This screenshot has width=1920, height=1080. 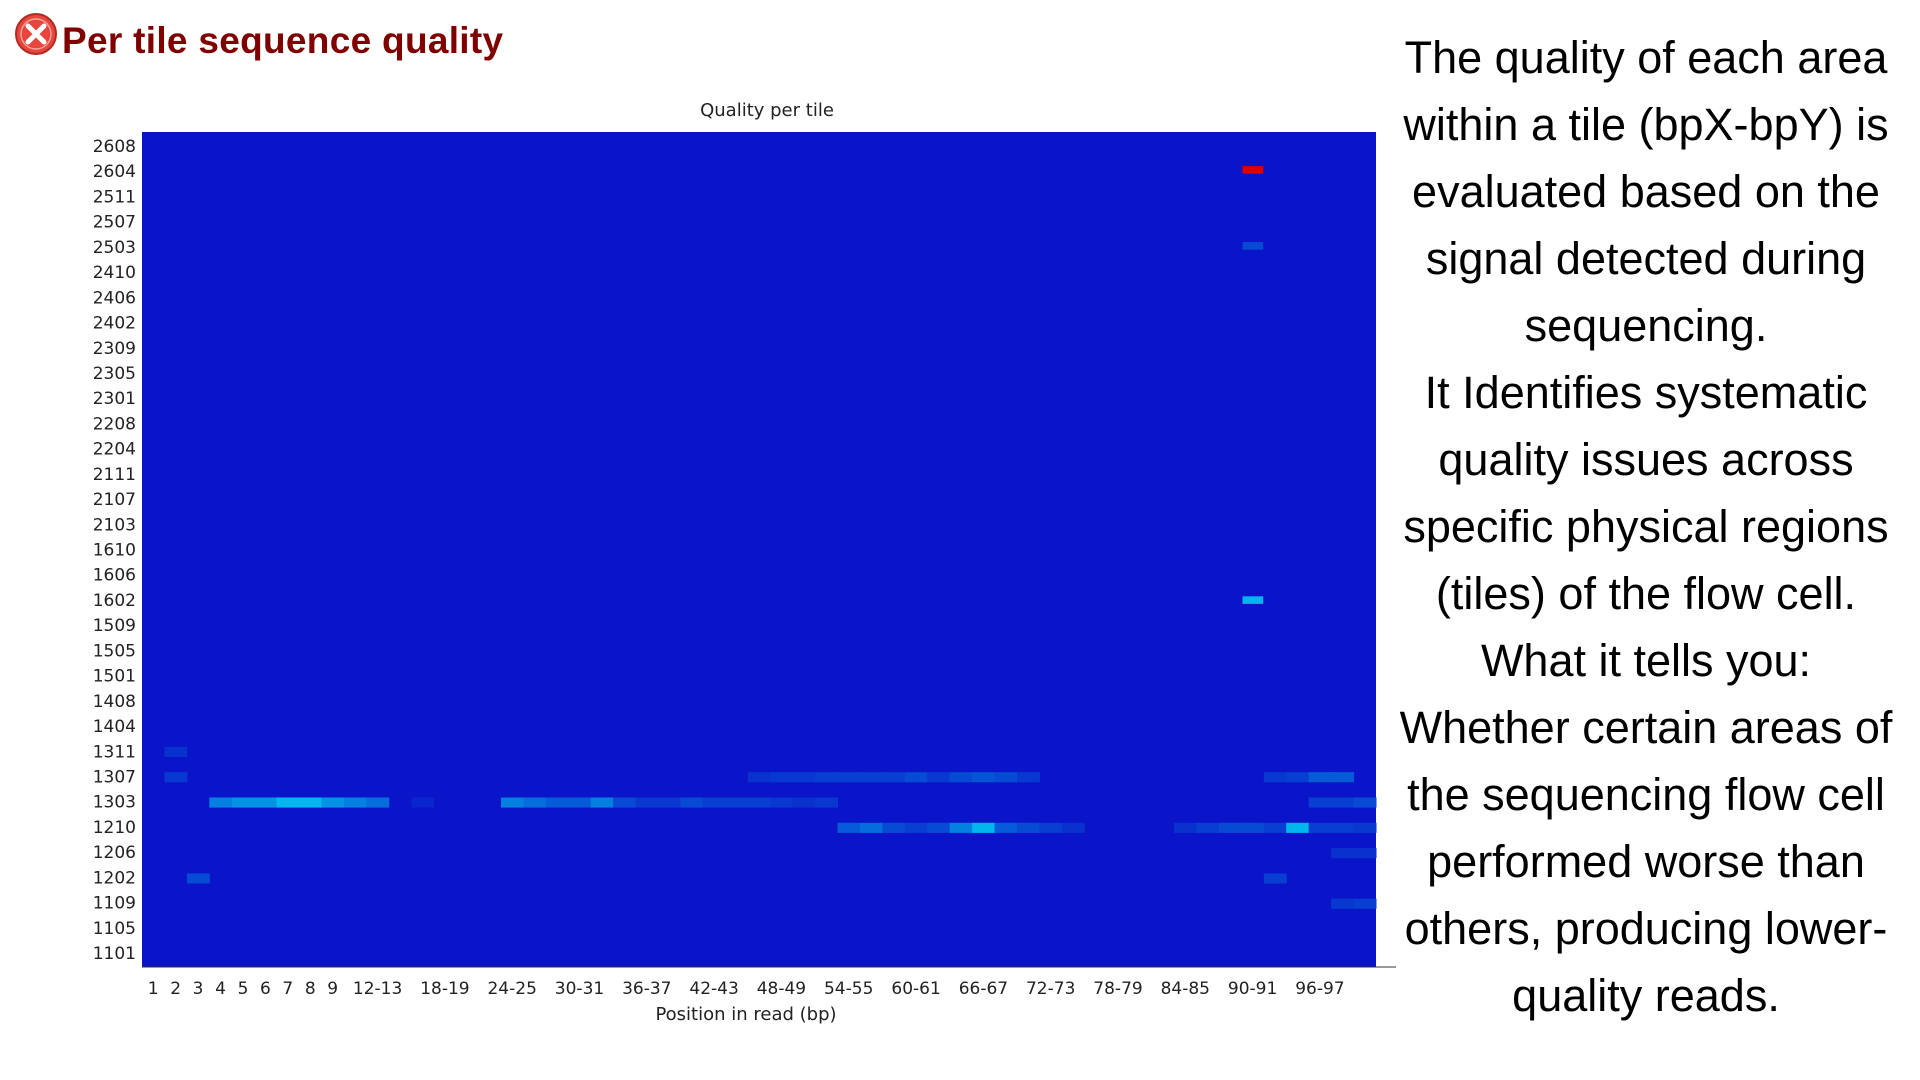 What do you see at coordinates (114, 324) in the screenshot?
I see `y-tick-label: 2402` at bounding box center [114, 324].